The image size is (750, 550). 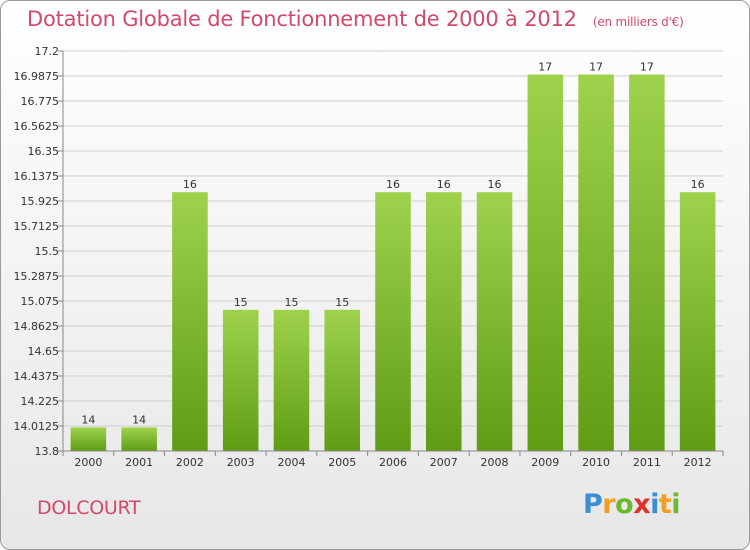 What do you see at coordinates (37, 76) in the screenshot?
I see `y-tick-label: 16.9875` at bounding box center [37, 76].